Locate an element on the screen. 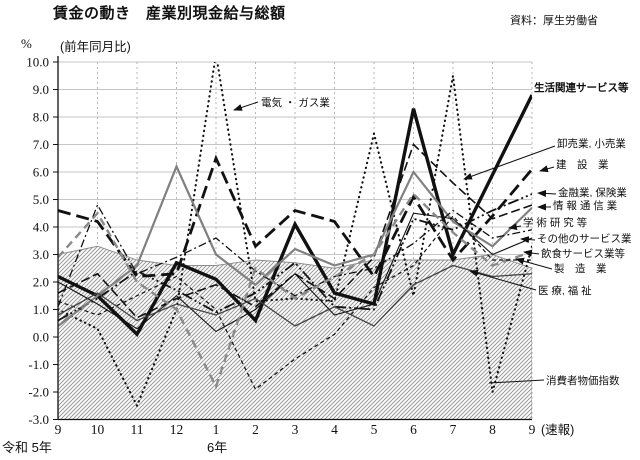 This screenshot has width=640, height=460. series-academic-research-leader is located at coordinates (515, 227).